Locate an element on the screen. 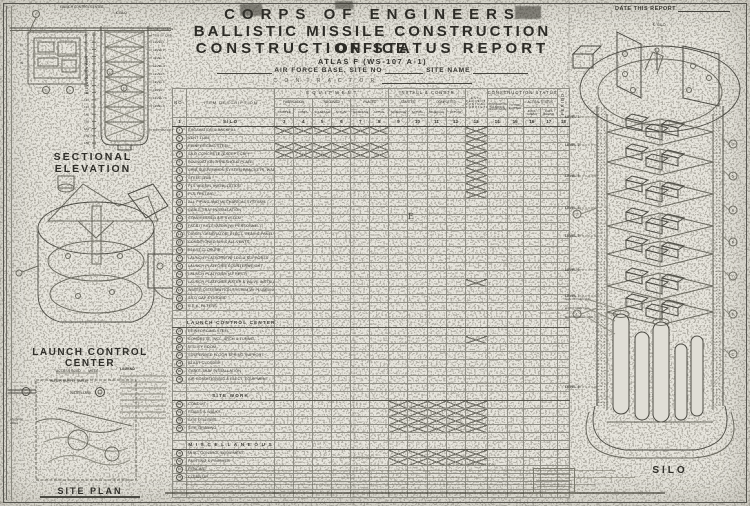  item-description-cell: CABLE TRAY INSTALLATION is located at coordinates (231, 371).